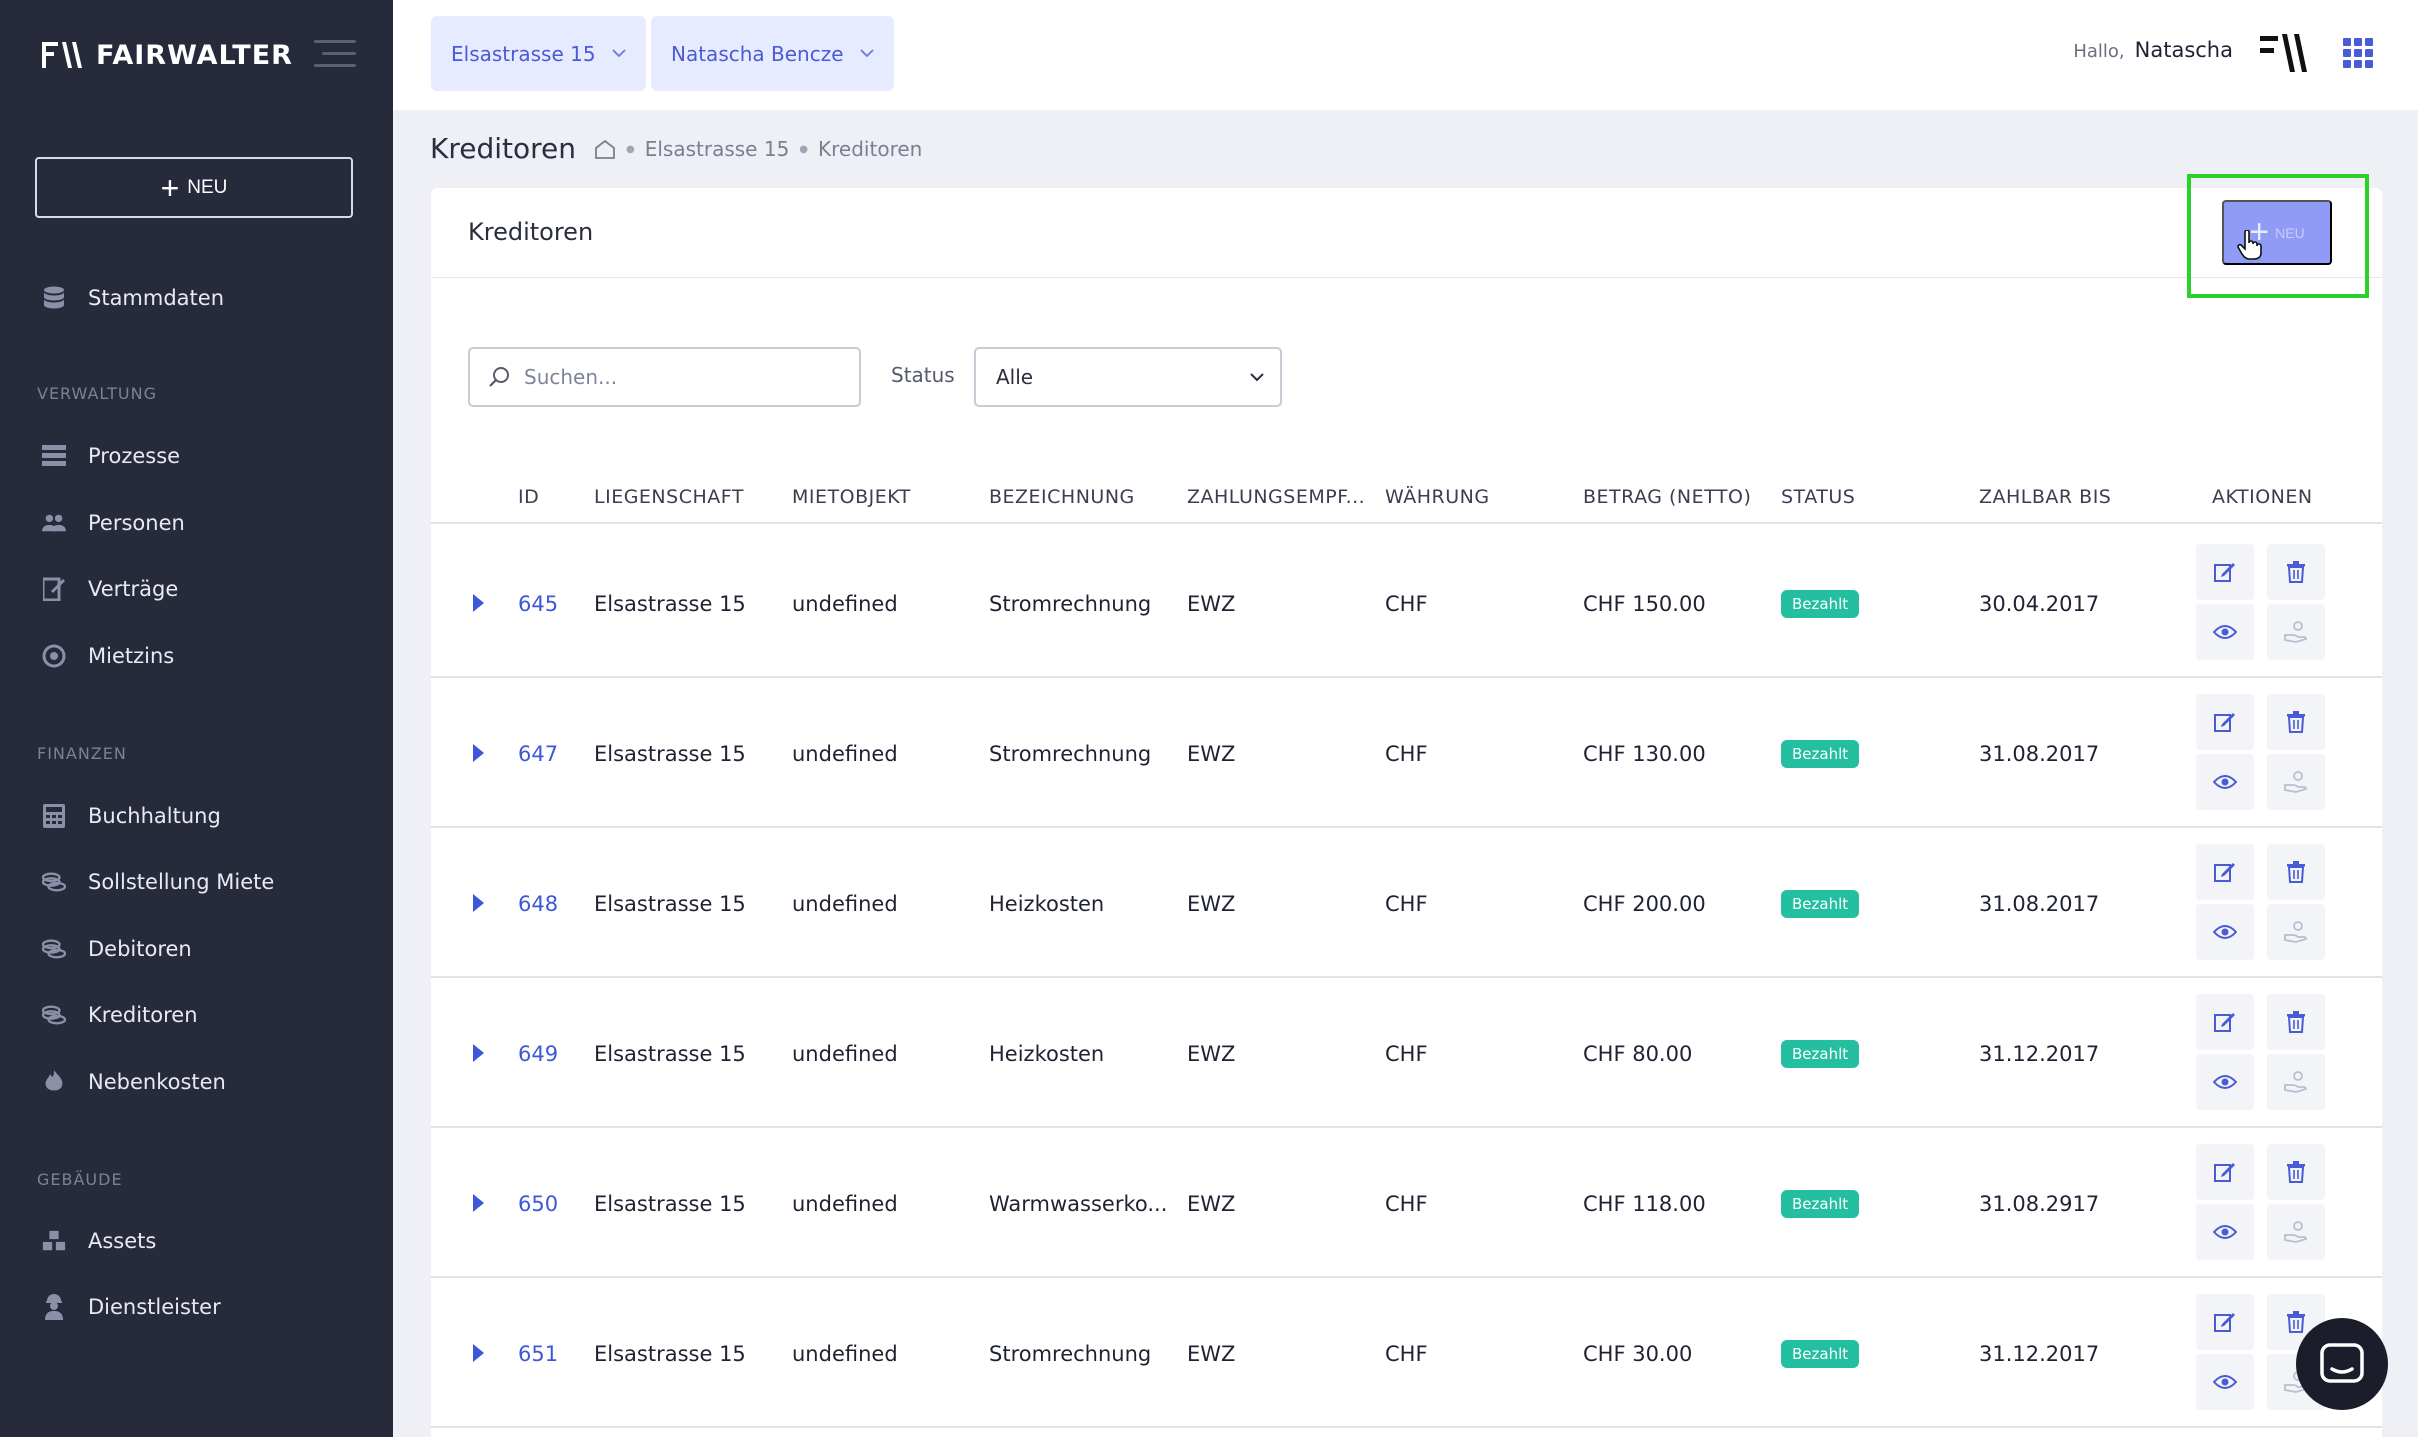  What do you see at coordinates (2039, 1204) in the screenshot?
I see `cell-zahlbar-bis: 31.08.2917` at bounding box center [2039, 1204].